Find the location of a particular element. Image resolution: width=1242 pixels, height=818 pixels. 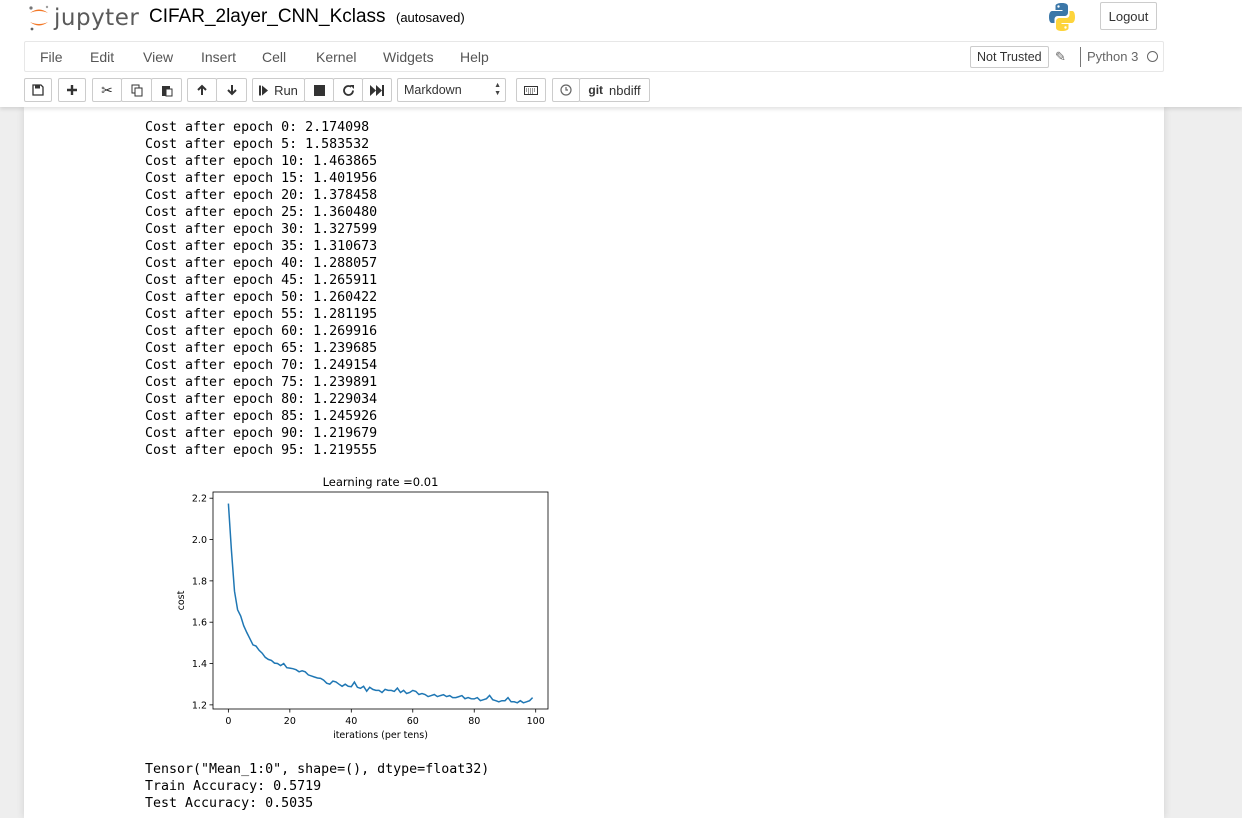

arrow-up-icon is located at coordinates (202, 89).